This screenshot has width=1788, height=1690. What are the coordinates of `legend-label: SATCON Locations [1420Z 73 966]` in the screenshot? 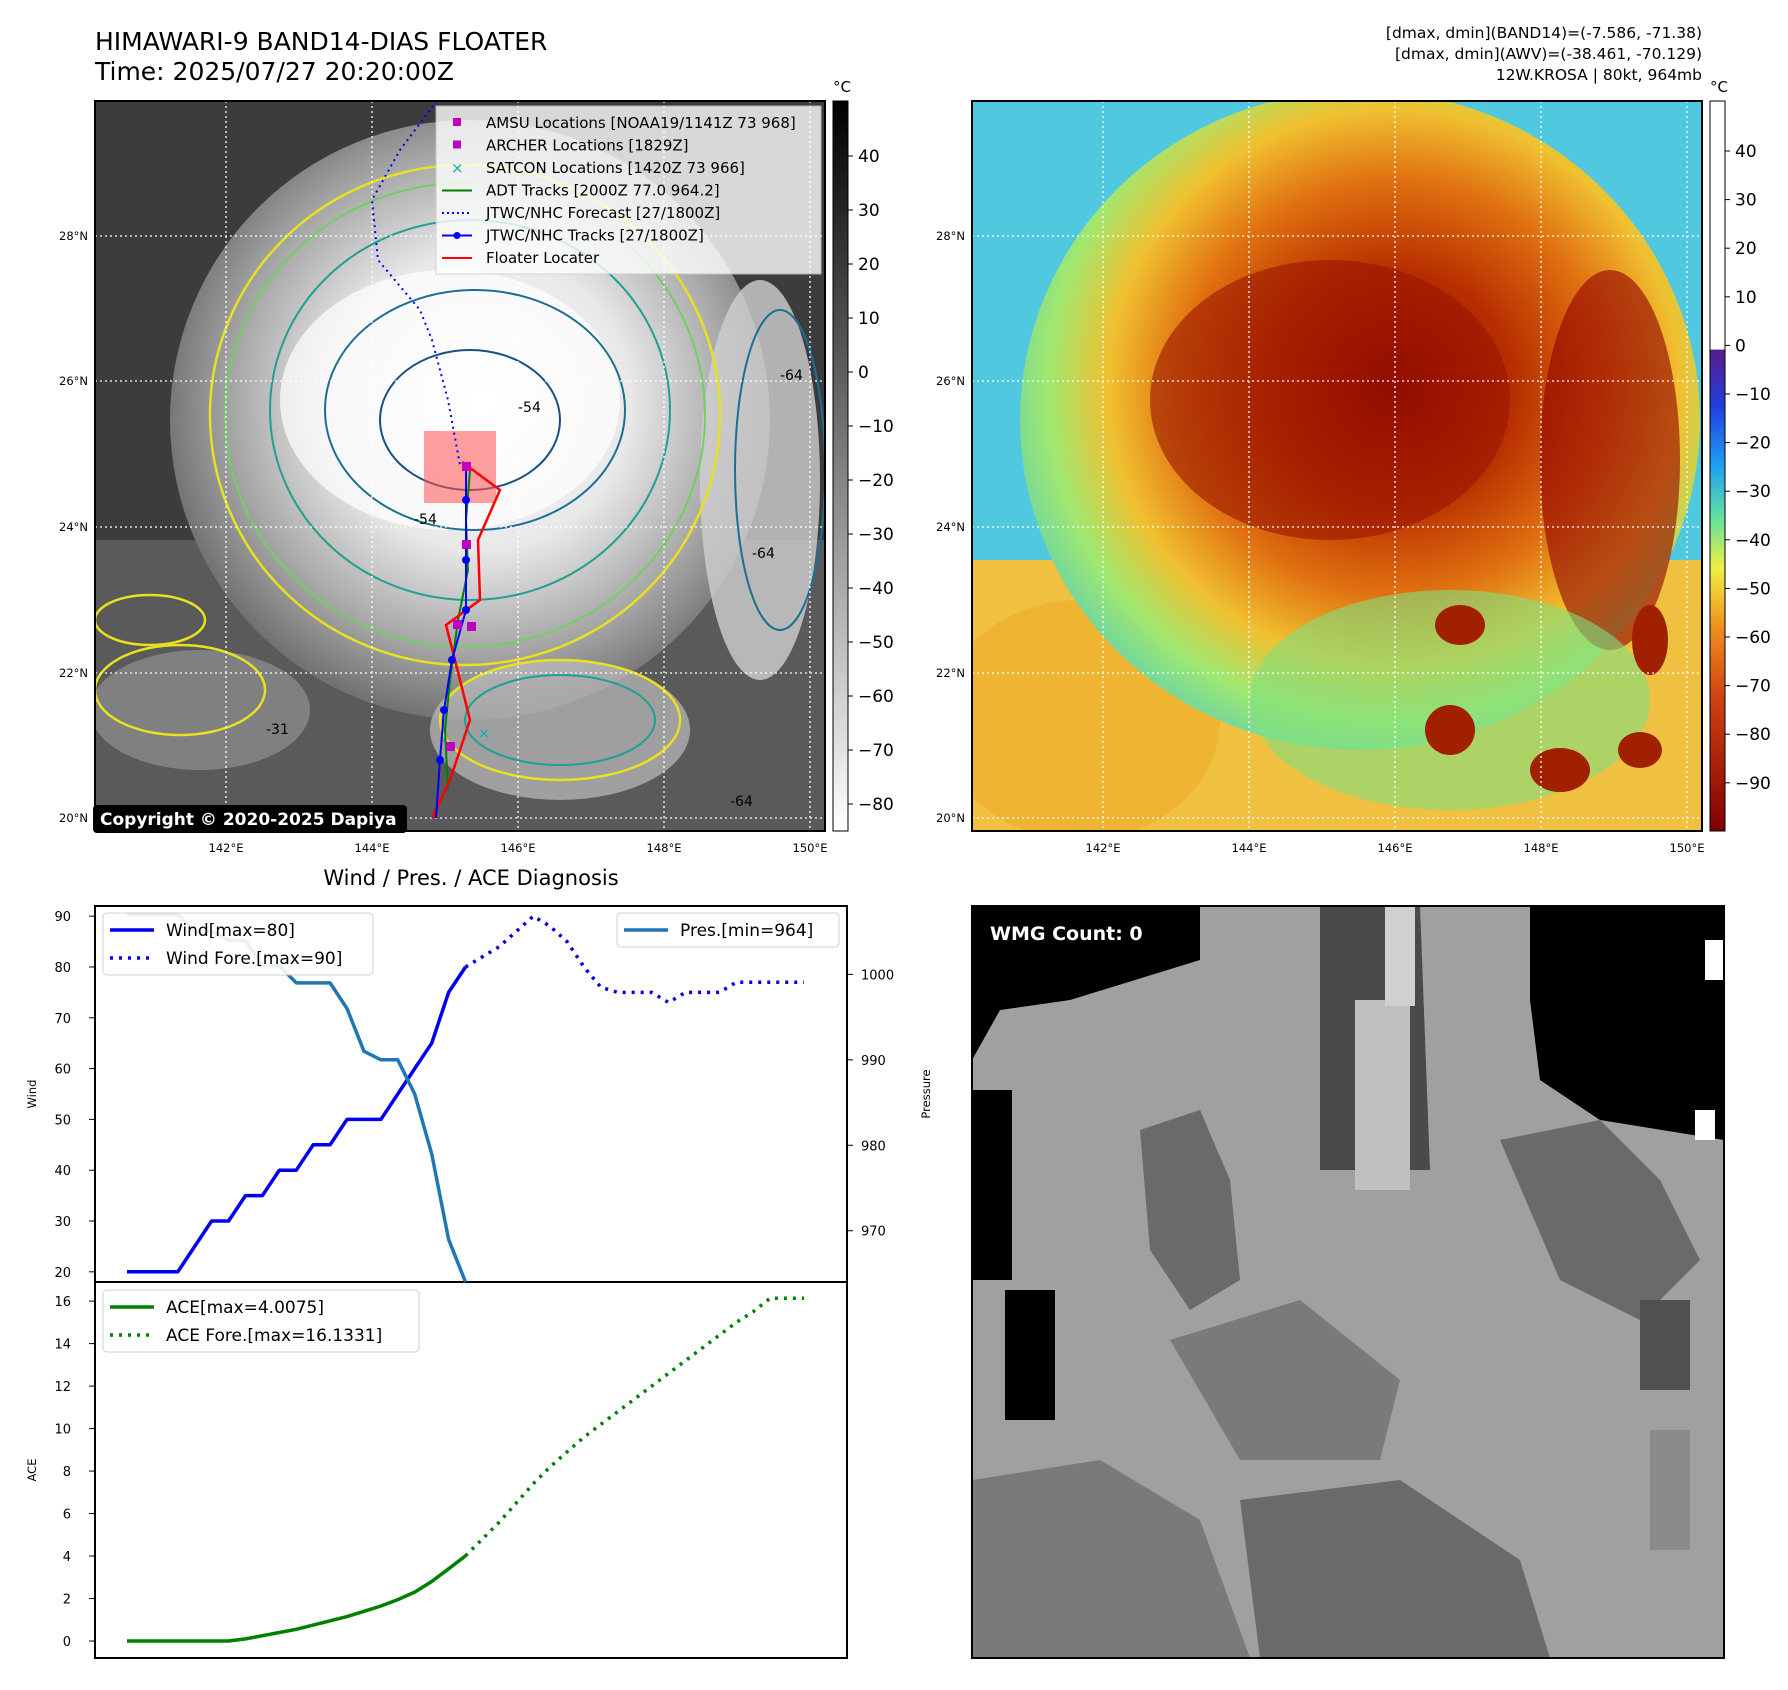 It's located at (615, 168).